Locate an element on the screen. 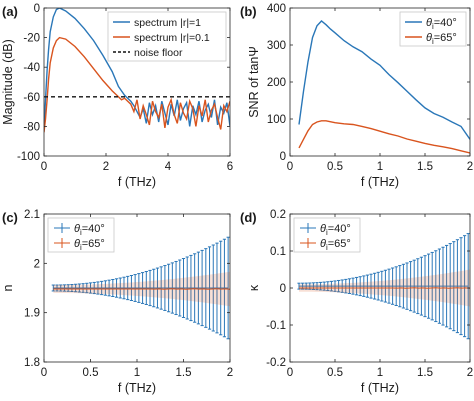 The image size is (474, 401). y-tick-label: -80 is located at coordinates (31, 127).